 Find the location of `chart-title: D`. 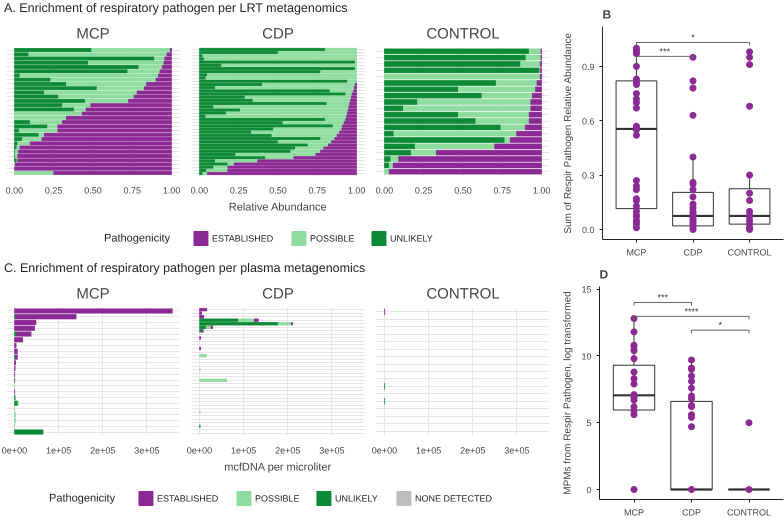

chart-title: D is located at coordinates (604, 275).